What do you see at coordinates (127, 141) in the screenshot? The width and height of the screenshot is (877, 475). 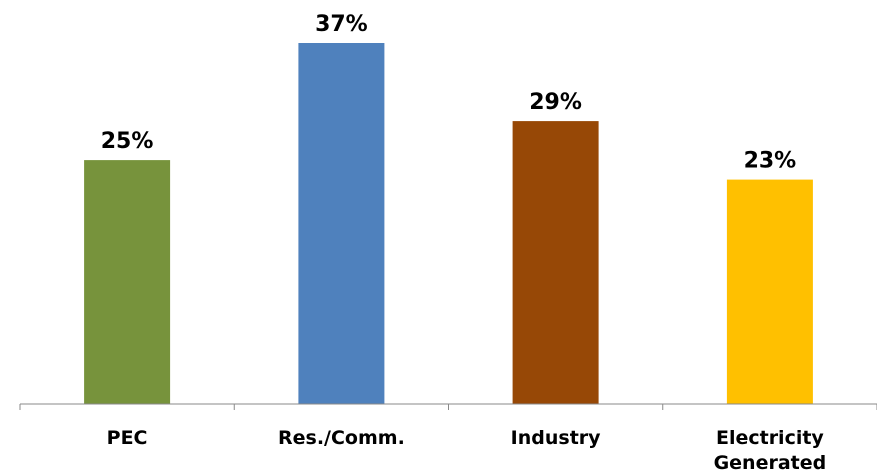 I see `data-label-1: 25%` at bounding box center [127, 141].